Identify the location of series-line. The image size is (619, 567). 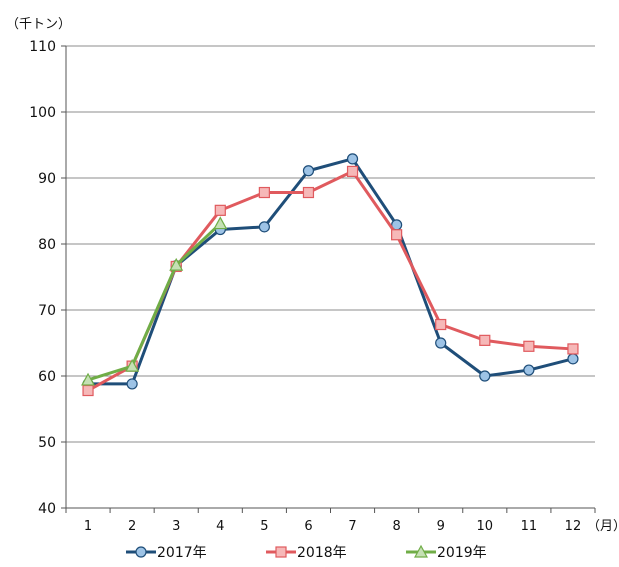
(154, 302).